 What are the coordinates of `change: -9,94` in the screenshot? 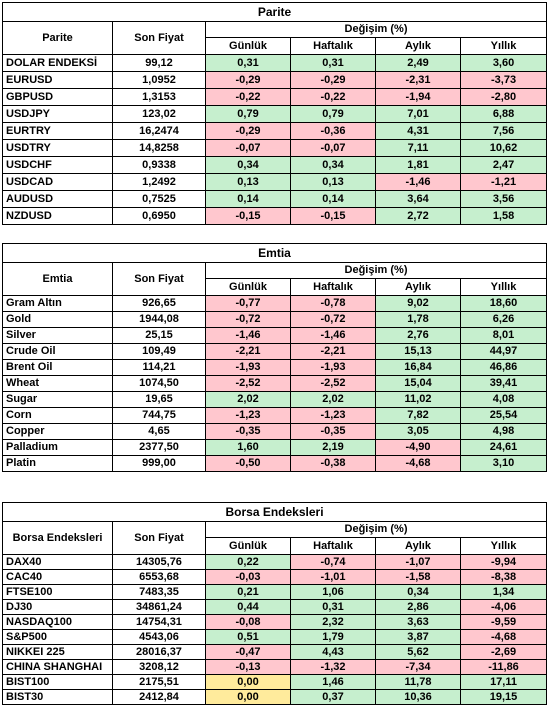 It's located at (503, 562).